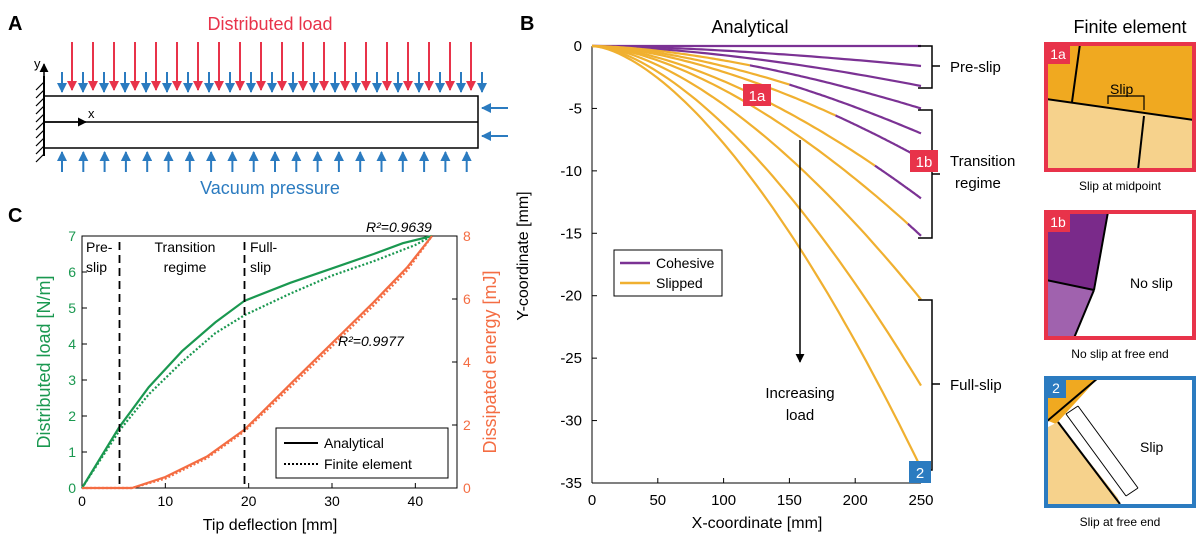 Image resolution: width=1200 pixels, height=540 pixels. What do you see at coordinates (523, 255) in the screenshot?
I see `plot-b-ylabel: Y-coordinate [mm]` at bounding box center [523, 255].